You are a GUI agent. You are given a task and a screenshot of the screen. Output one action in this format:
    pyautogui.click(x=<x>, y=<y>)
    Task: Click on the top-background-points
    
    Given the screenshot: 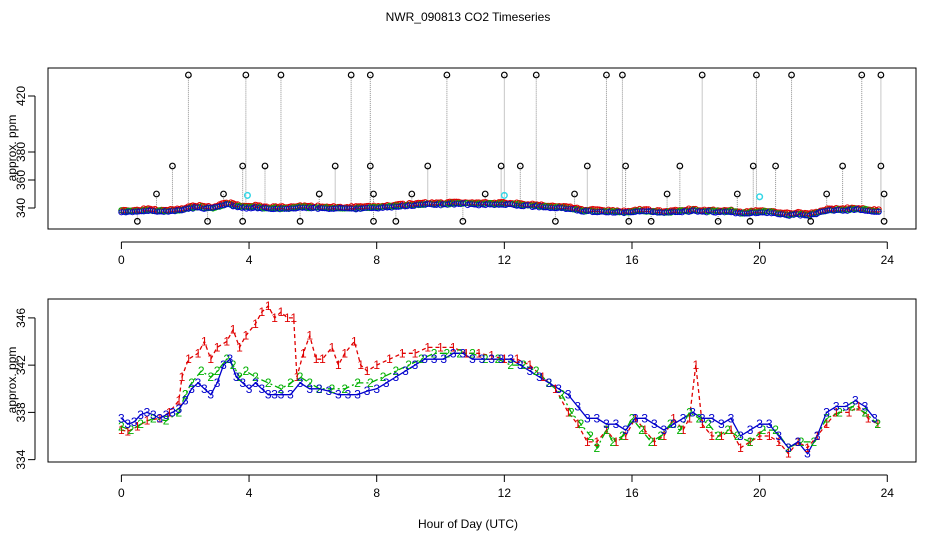 What is the action you would take?
    pyautogui.click(x=500, y=209)
    